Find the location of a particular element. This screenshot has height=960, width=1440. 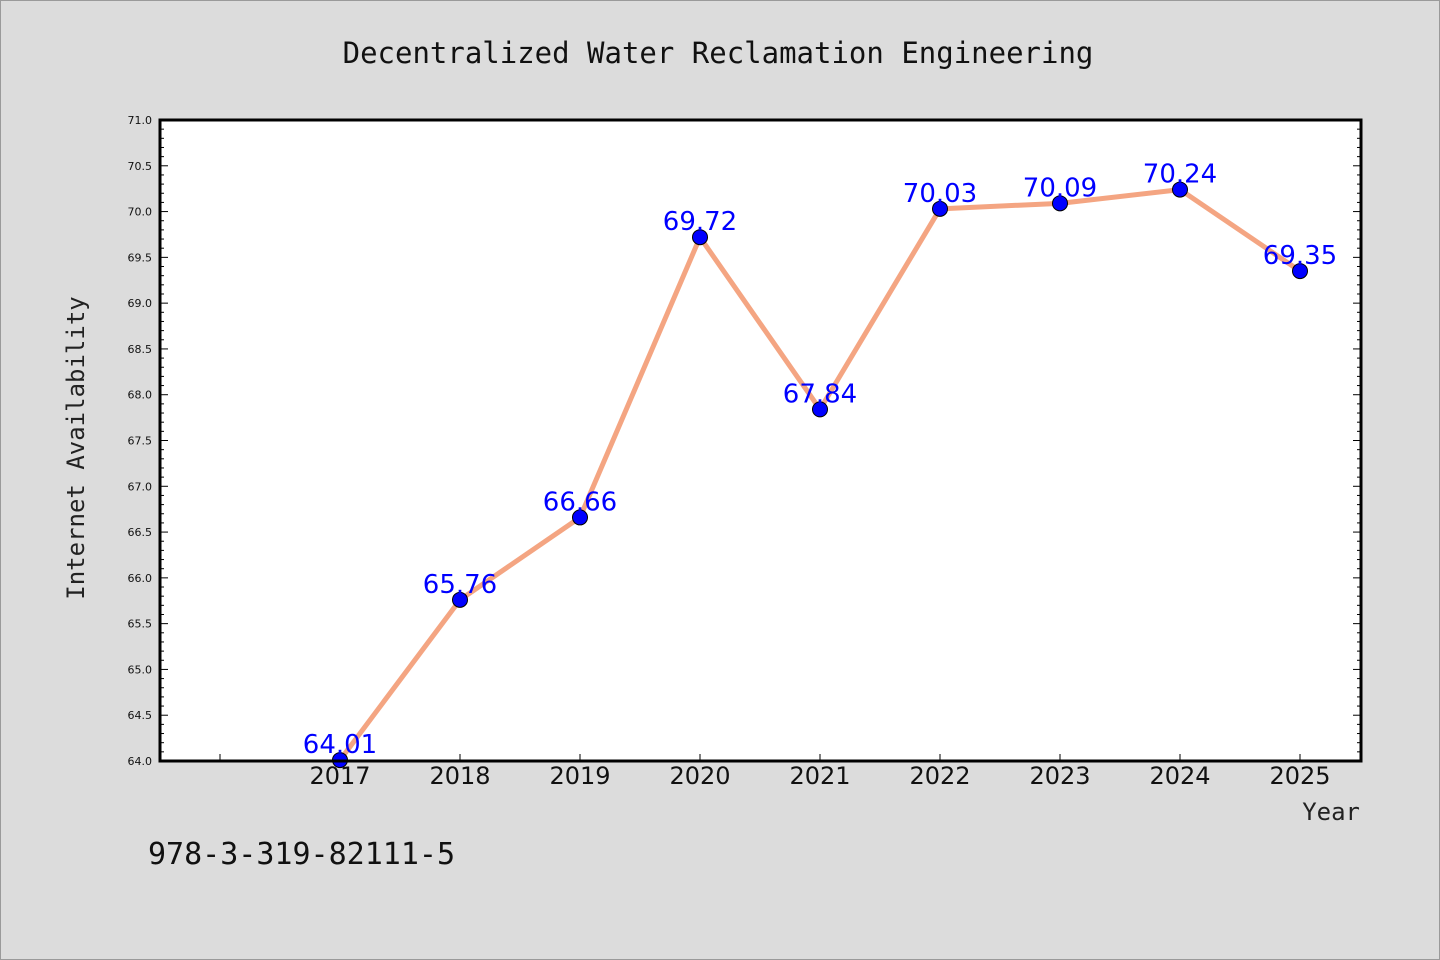

data-label: 67.84 is located at coordinates (820, 394).